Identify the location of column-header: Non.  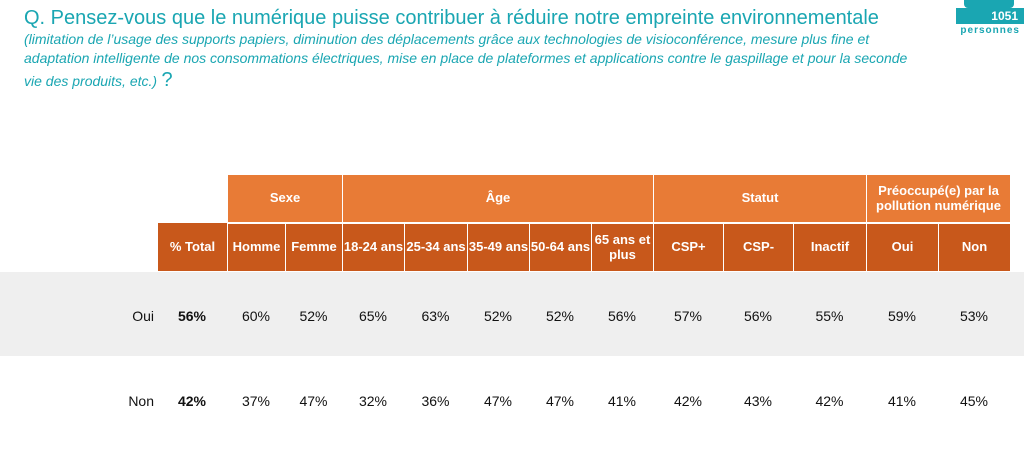
(974, 247).